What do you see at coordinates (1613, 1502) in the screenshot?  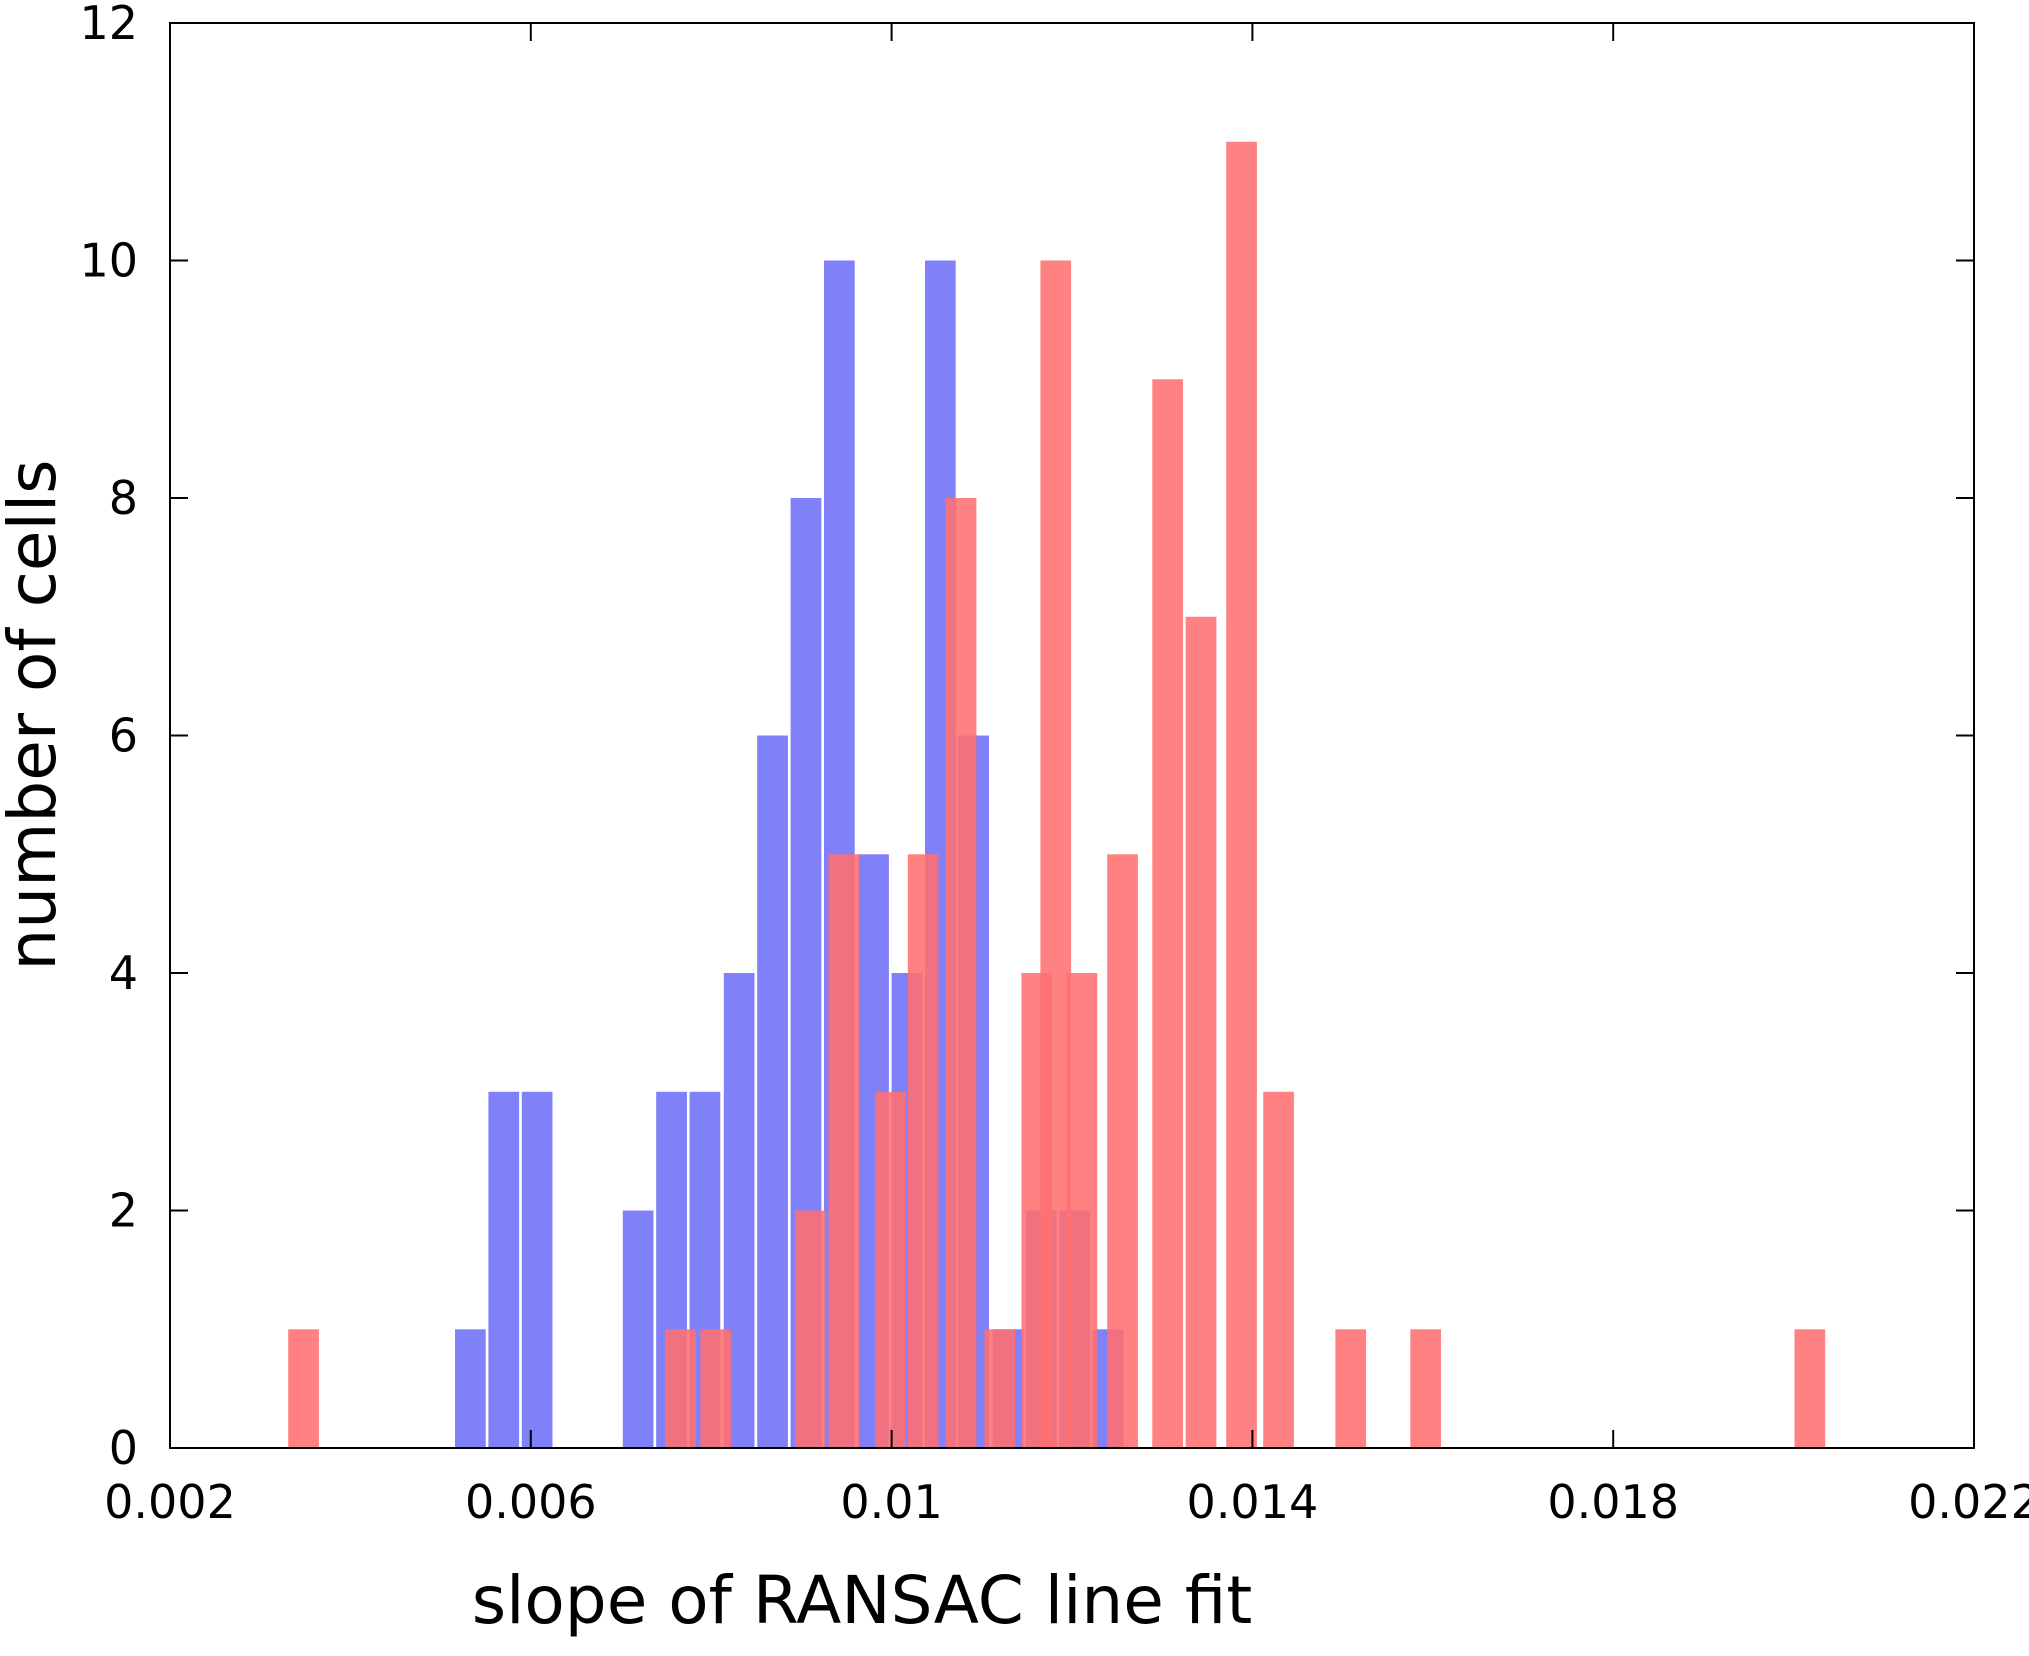 I see `x-tick-label-5: 0.018` at bounding box center [1613, 1502].